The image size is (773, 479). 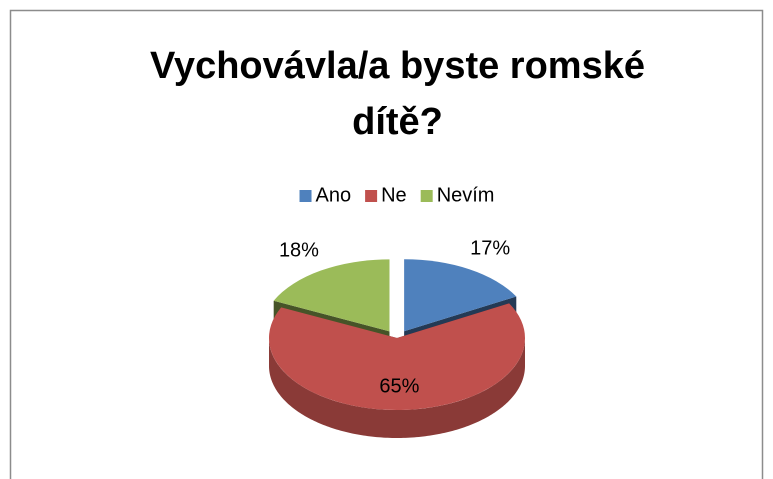 I want to click on legend-label: Nevím, so click(x=466, y=195).